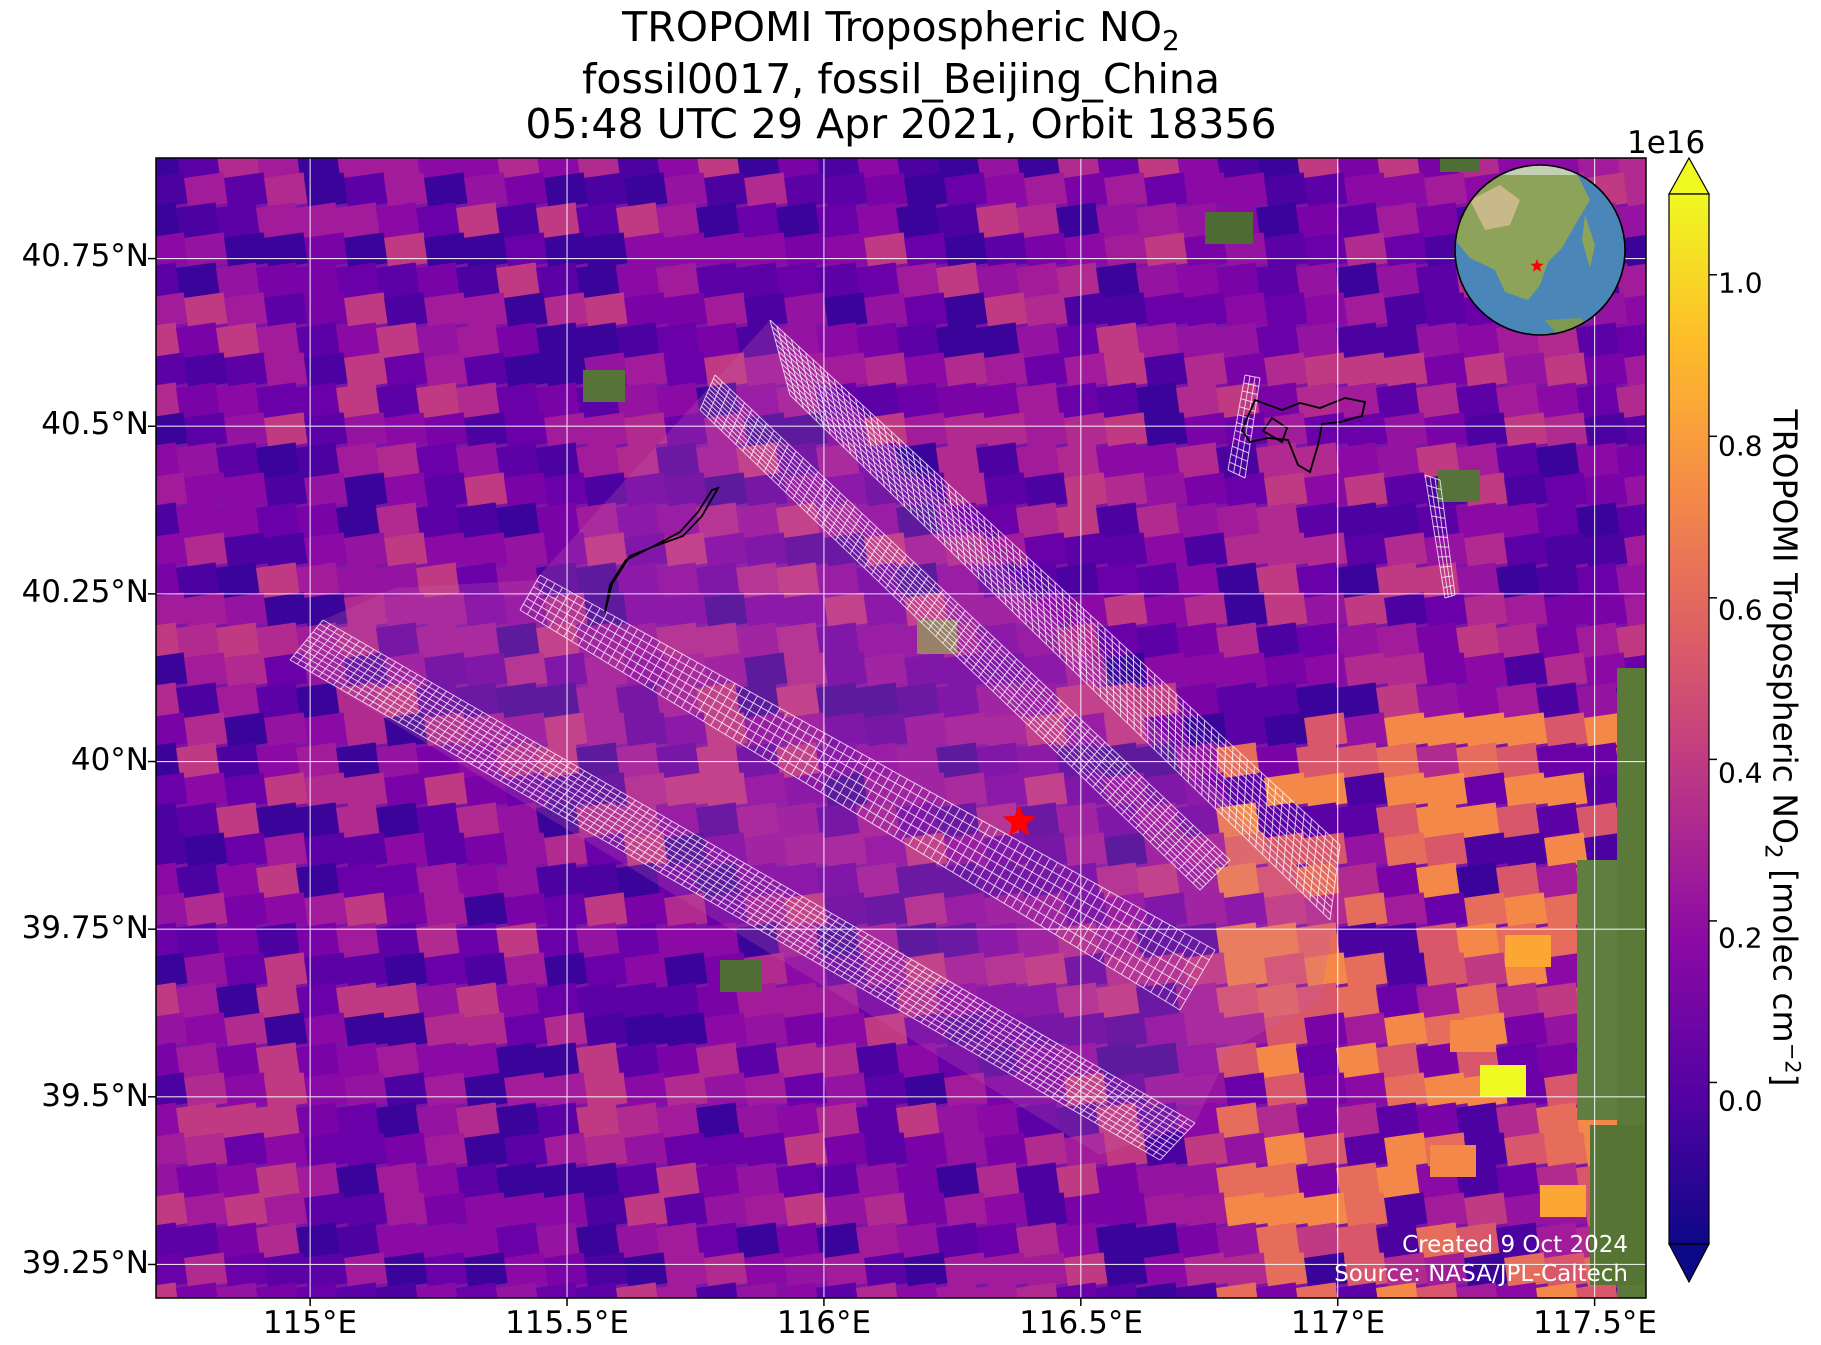 This screenshot has height=1345, width=1821. I want to click on source-credit: Source: NASA/JPL-Caltech, so click(1481, 1274).